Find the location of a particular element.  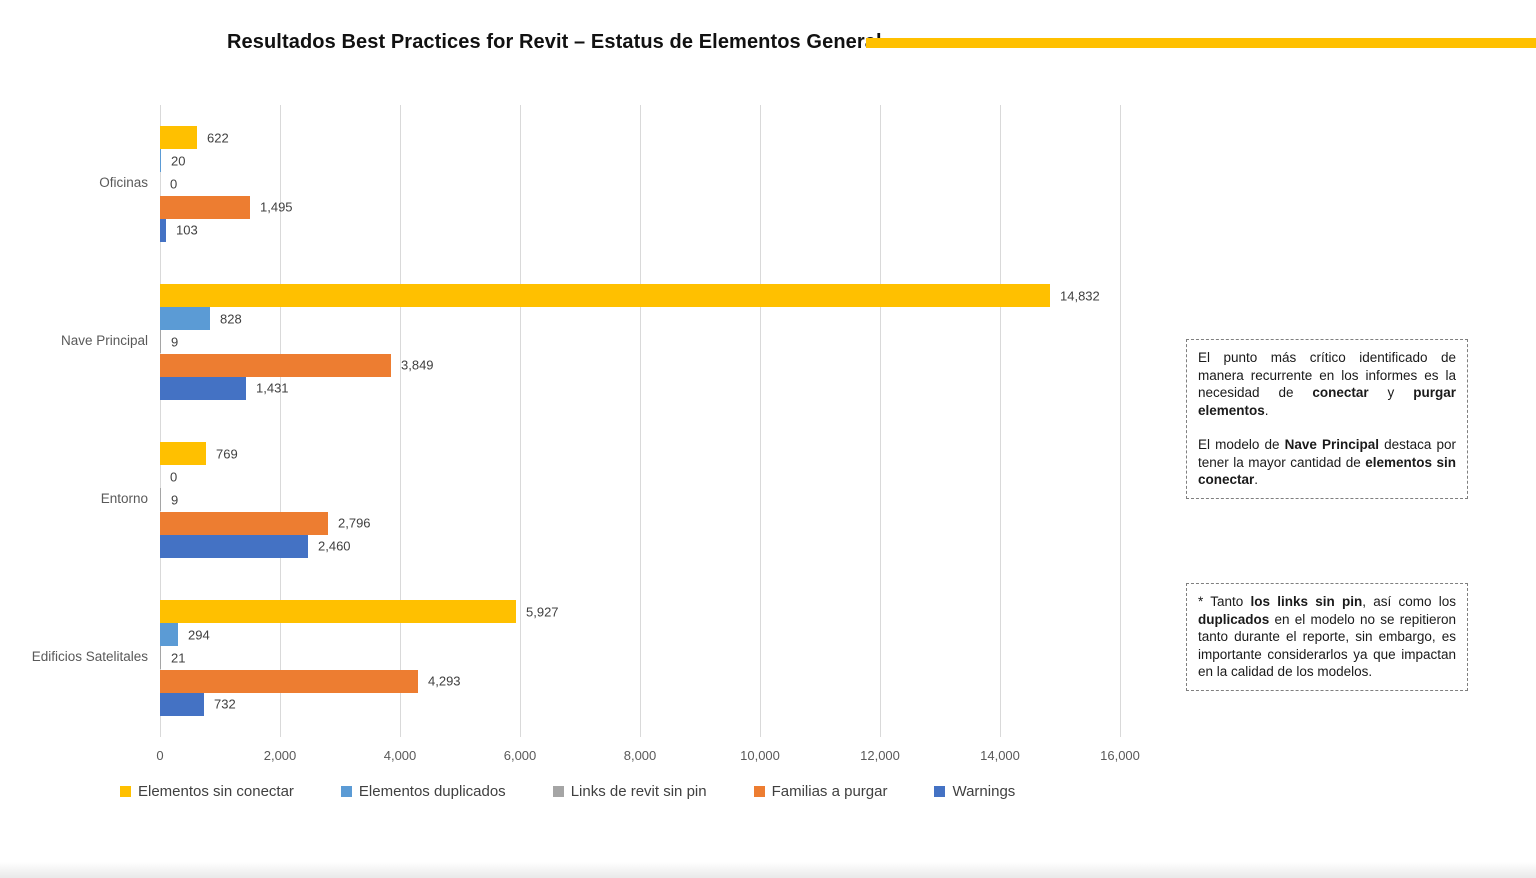

bar-value-label: 732 is located at coordinates (225, 704).